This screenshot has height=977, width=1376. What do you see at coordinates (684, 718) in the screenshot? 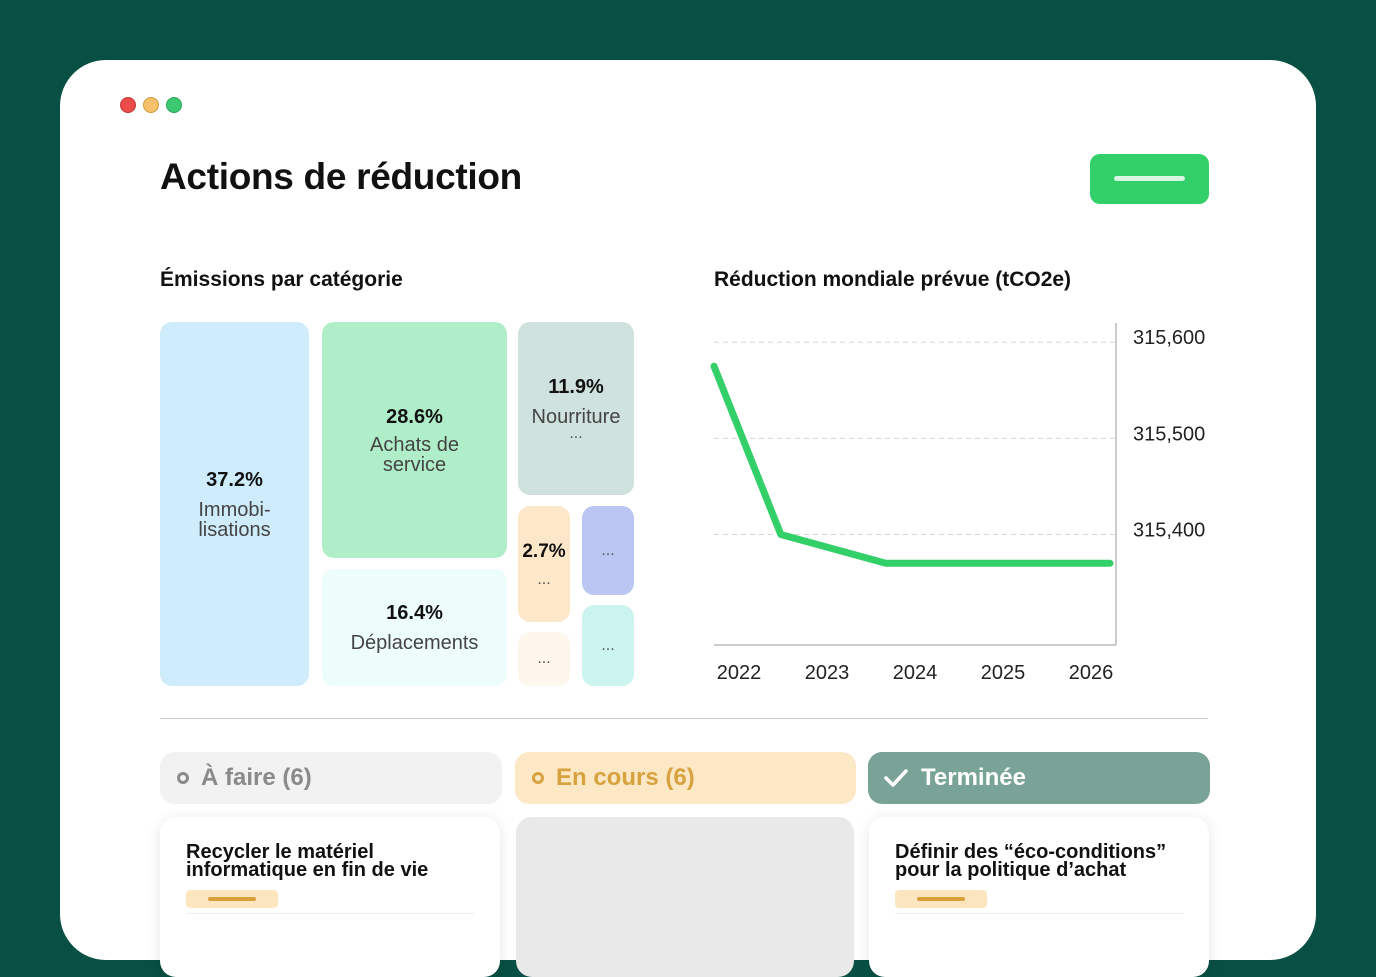
I see `section-divider` at bounding box center [684, 718].